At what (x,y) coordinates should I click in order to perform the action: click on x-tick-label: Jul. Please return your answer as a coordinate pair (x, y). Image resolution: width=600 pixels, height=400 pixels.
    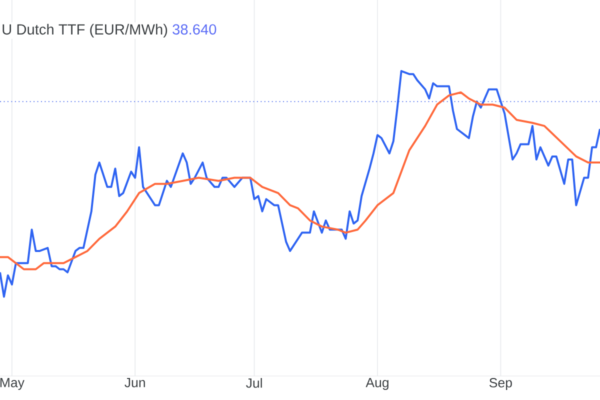
    Looking at the image, I should click on (254, 383).